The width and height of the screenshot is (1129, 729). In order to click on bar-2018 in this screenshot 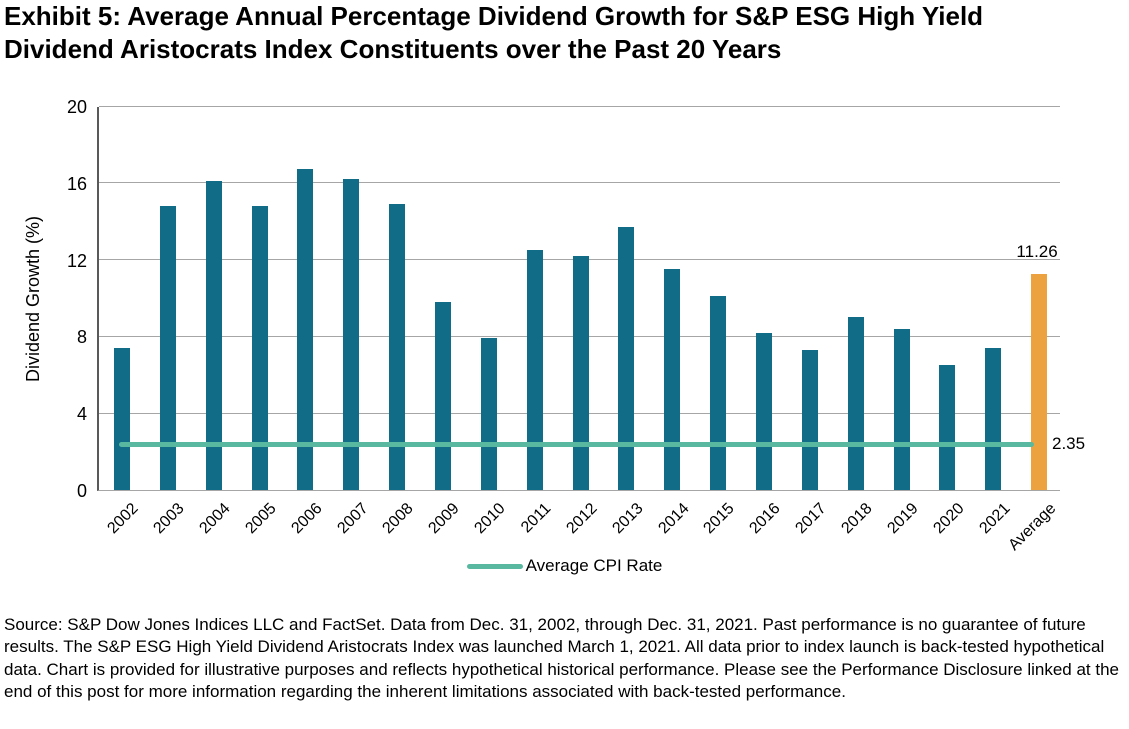, I will do `click(855, 403)`.